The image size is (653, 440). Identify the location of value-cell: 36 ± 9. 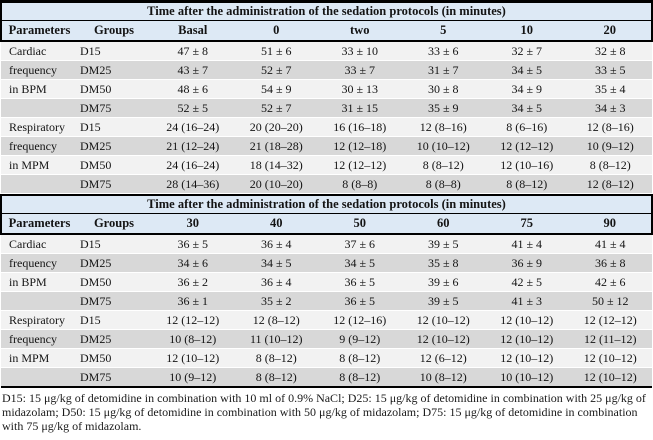
(527, 263).